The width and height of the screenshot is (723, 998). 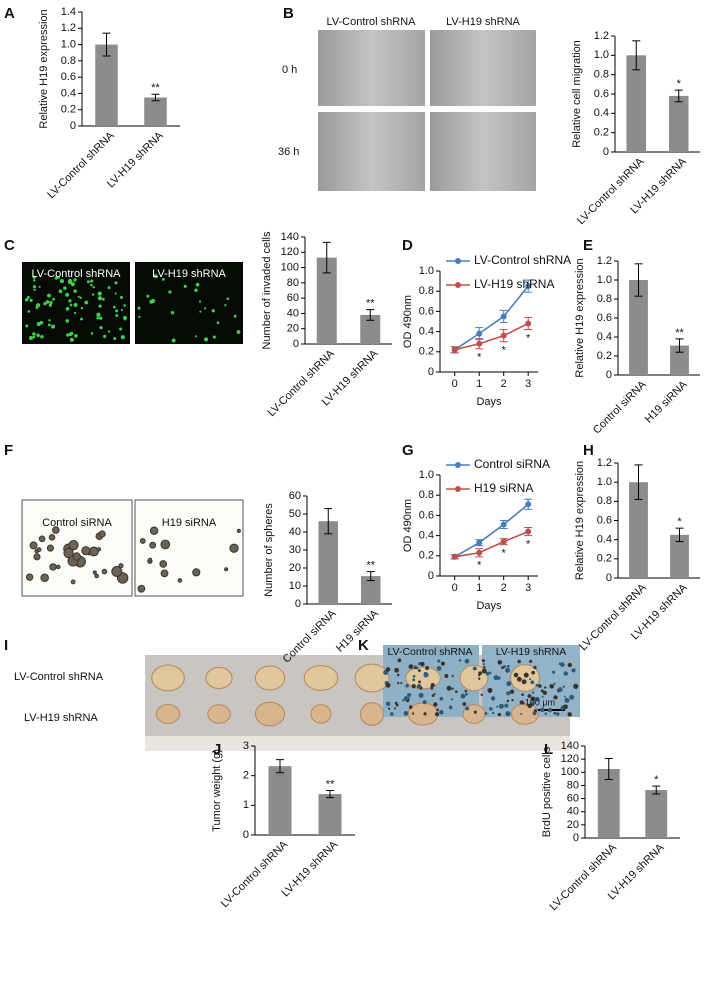 What do you see at coordinates (512, 464) in the screenshot?
I see `legend-label: Control siRNA` at bounding box center [512, 464].